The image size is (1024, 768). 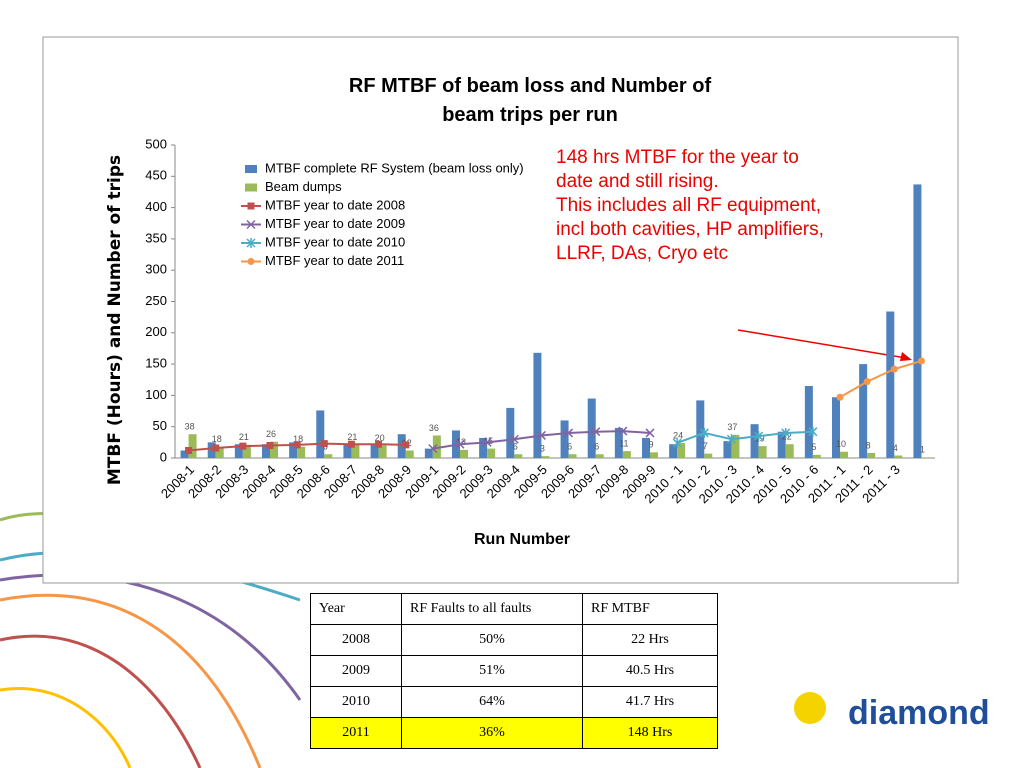 I want to click on logo-text: diamond, so click(x=919, y=713).